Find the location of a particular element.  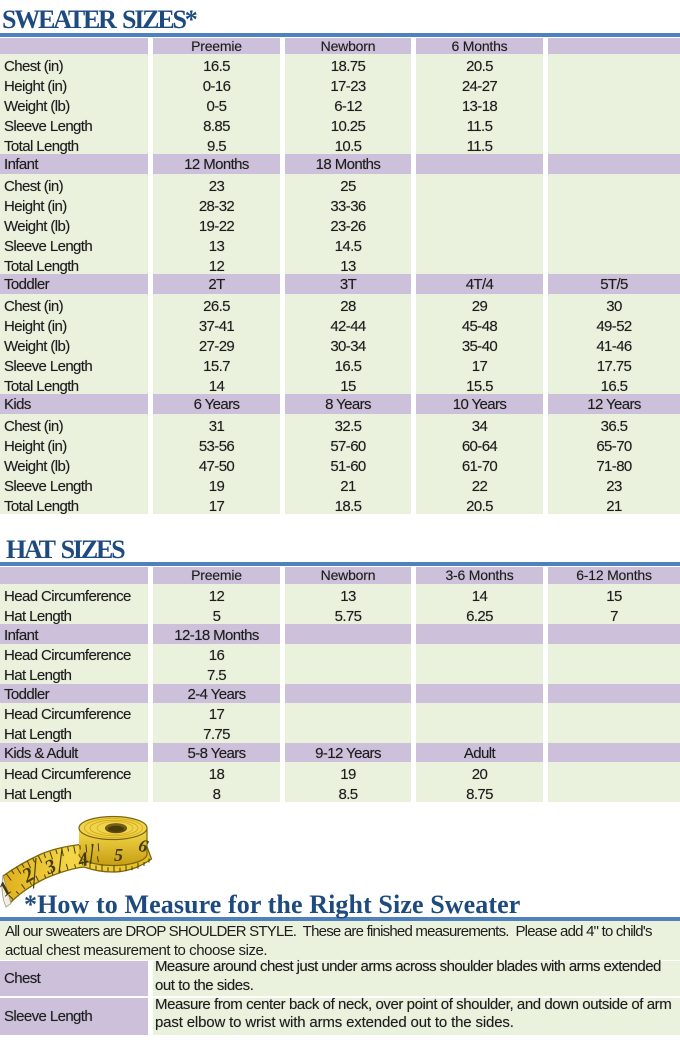

svg-text: 5 is located at coordinates (118, 855).